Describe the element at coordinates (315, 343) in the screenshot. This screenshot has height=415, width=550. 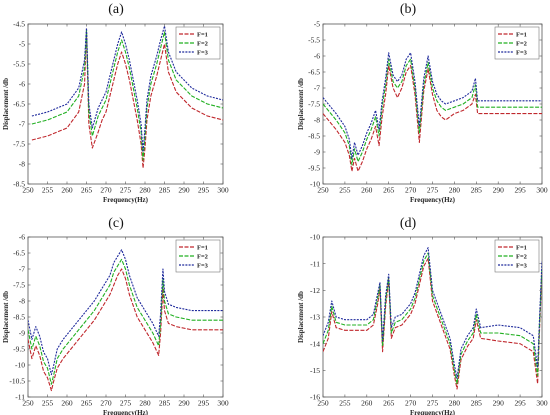
I see `y-tick-label: -14` at that location.